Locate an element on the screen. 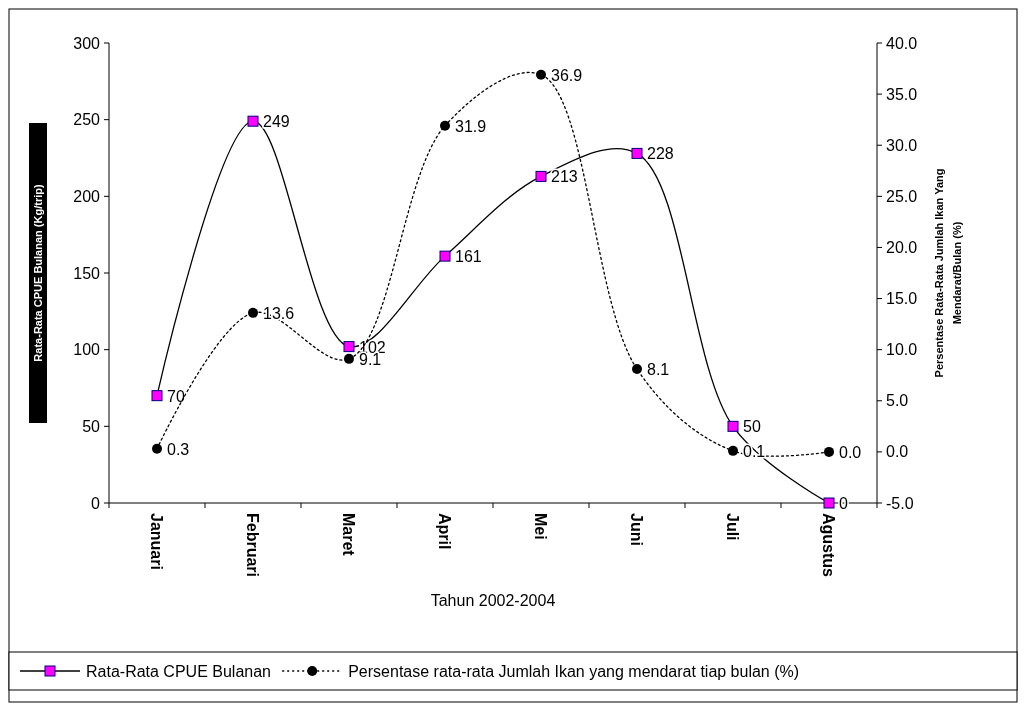 The image size is (1025, 711). x-tick-label: Juli is located at coordinates (733, 527).